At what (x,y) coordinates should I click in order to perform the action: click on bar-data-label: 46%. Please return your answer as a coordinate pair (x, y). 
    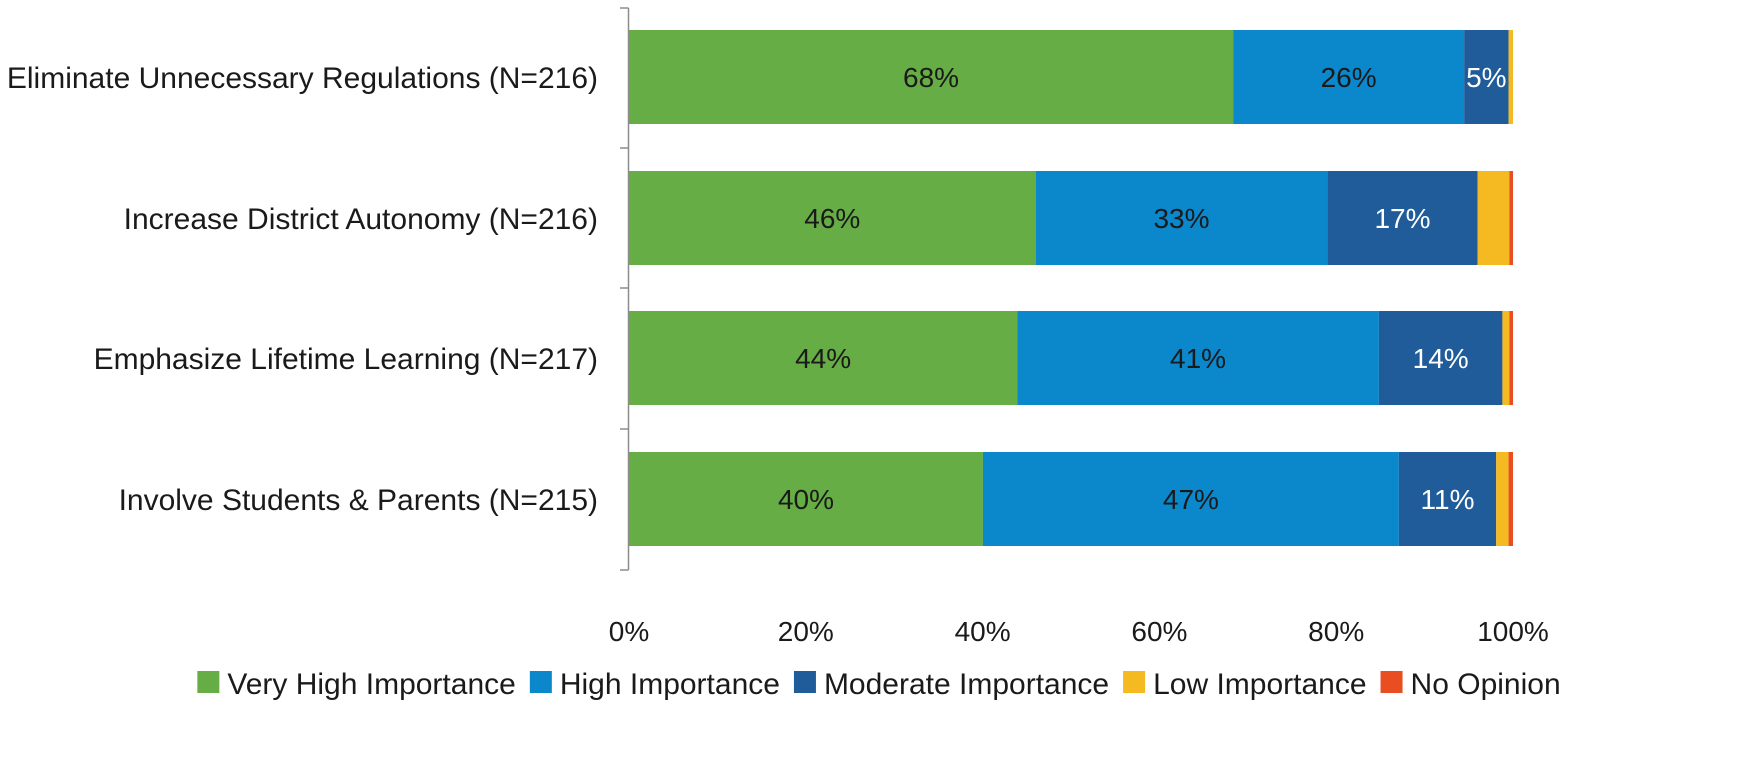
    Looking at the image, I should click on (832, 218).